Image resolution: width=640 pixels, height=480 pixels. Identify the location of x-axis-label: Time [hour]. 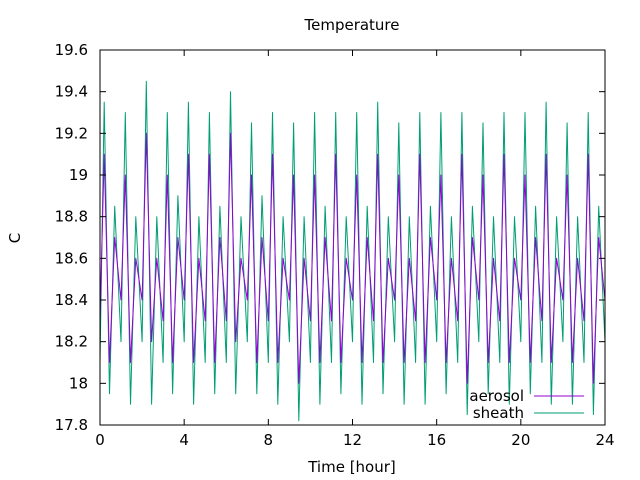
(351, 467).